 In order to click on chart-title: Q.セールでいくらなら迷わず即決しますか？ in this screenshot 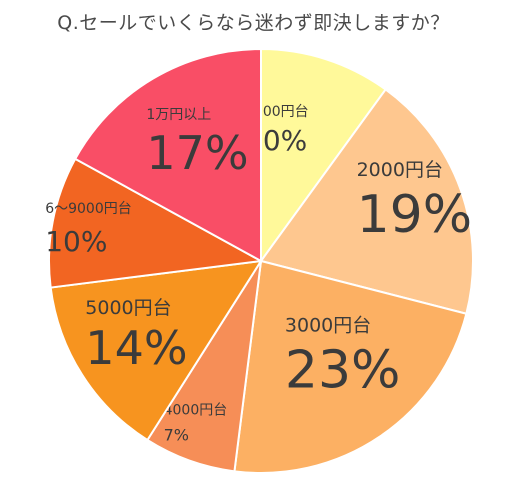, I will do `click(253, 23)`.